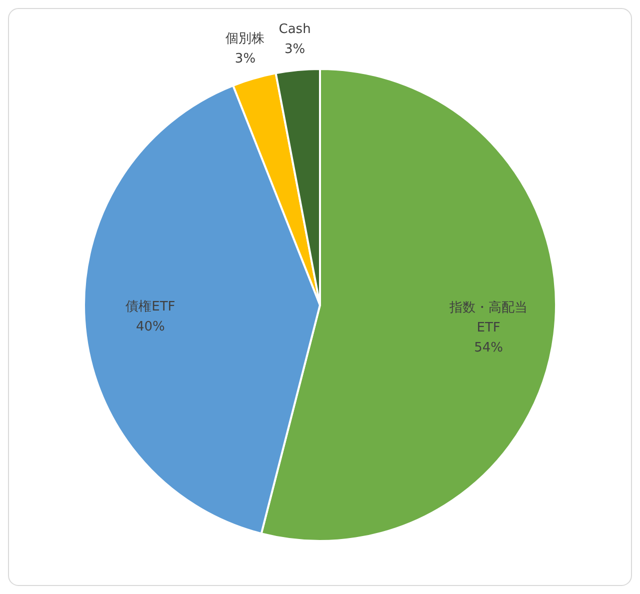 This screenshot has width=640, height=594. I want to click on data-label: 40%, so click(150, 327).